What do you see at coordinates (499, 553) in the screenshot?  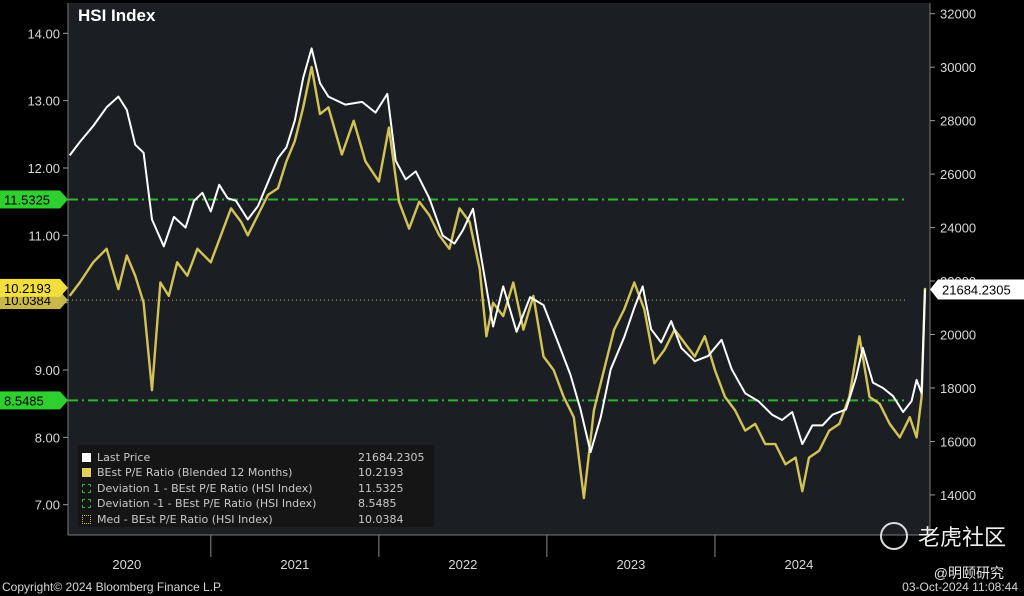 I see `x-axis: 2020 2021 2022 2023 2024` at bounding box center [499, 553].